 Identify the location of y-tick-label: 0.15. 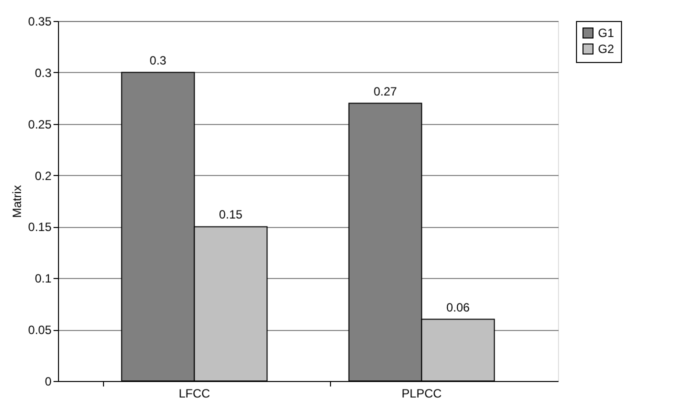
(40, 227).